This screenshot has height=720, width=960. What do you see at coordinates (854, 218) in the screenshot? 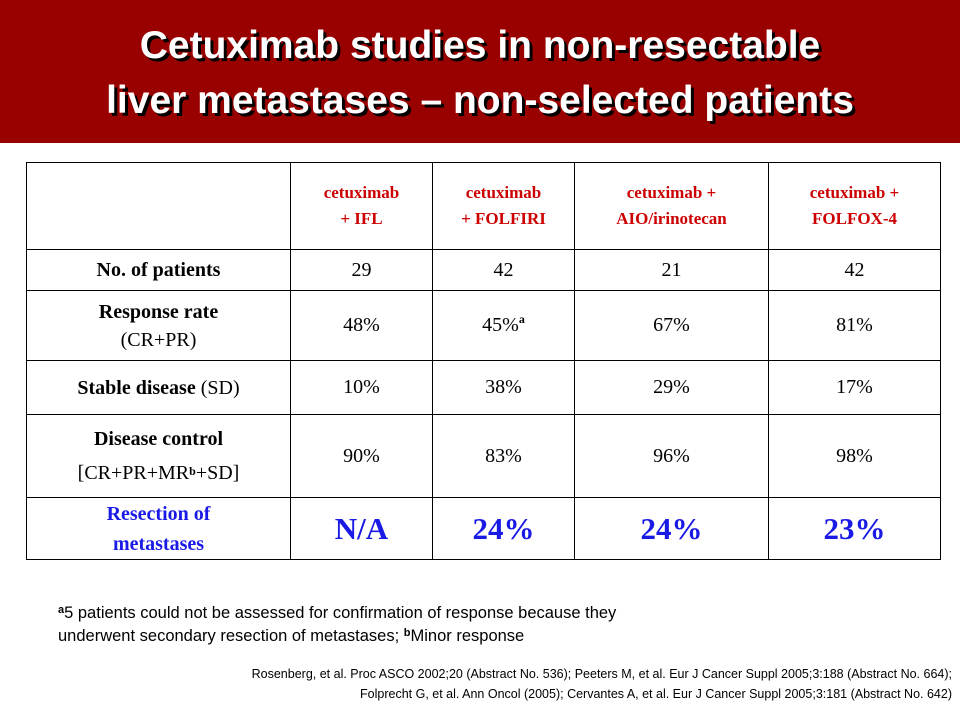
I see `column-header-line: FOLFOX-4` at bounding box center [854, 218].